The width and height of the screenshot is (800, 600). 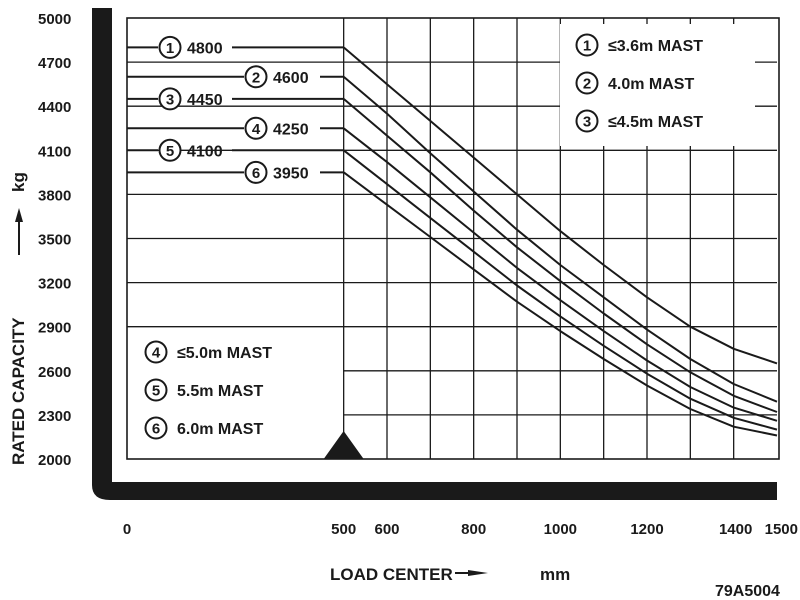 I want to click on y-tick-label: 4100, so click(x=54, y=151).